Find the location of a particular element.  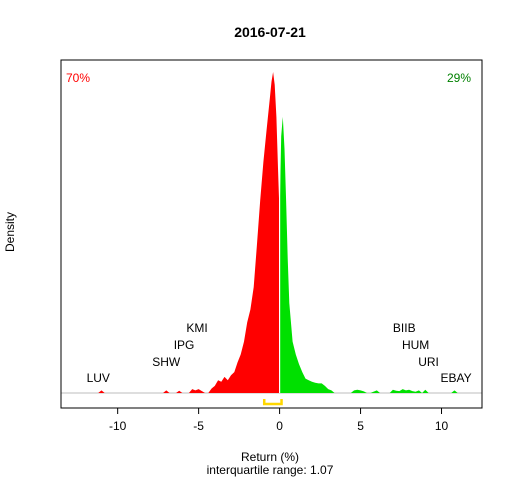

ticker-label-ipg: IPG is located at coordinates (184, 345).